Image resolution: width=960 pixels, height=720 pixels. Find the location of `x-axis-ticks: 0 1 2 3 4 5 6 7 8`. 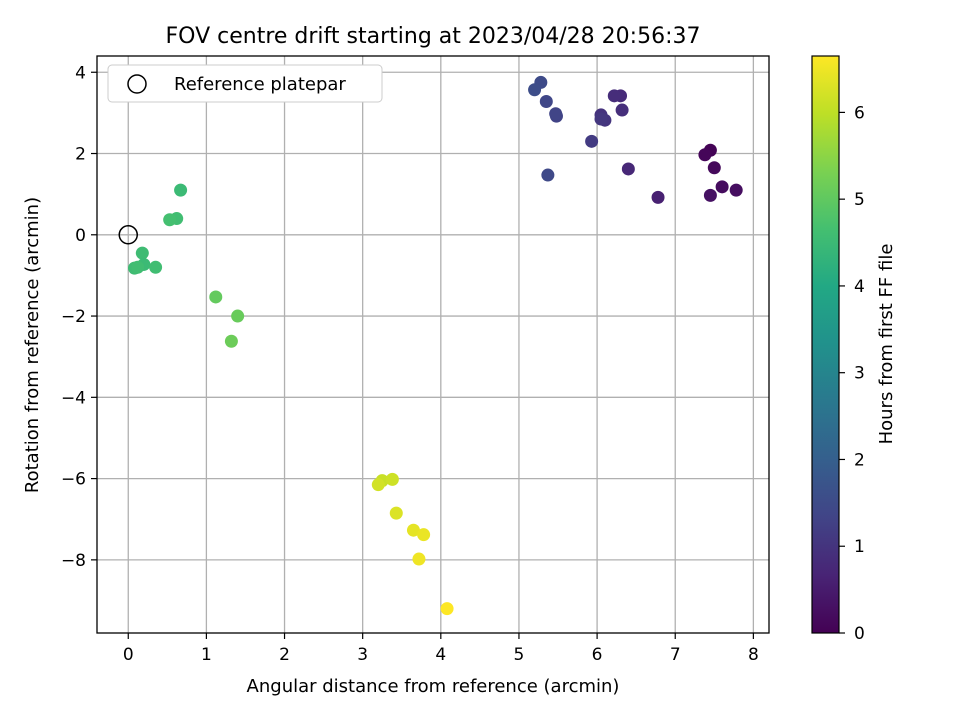

x-axis-ticks: 0 1 2 3 4 5 6 7 8 is located at coordinates (441, 649).